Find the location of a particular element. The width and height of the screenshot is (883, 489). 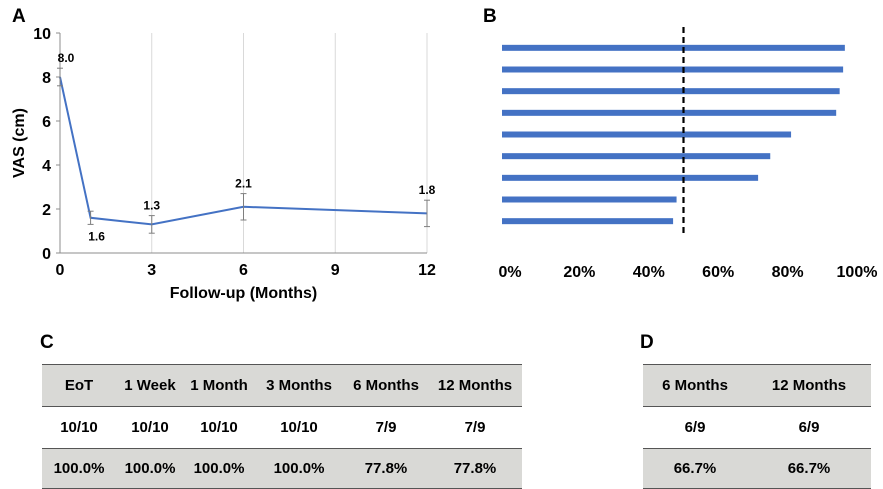

x-tick-label: 6 is located at coordinates (243, 270).